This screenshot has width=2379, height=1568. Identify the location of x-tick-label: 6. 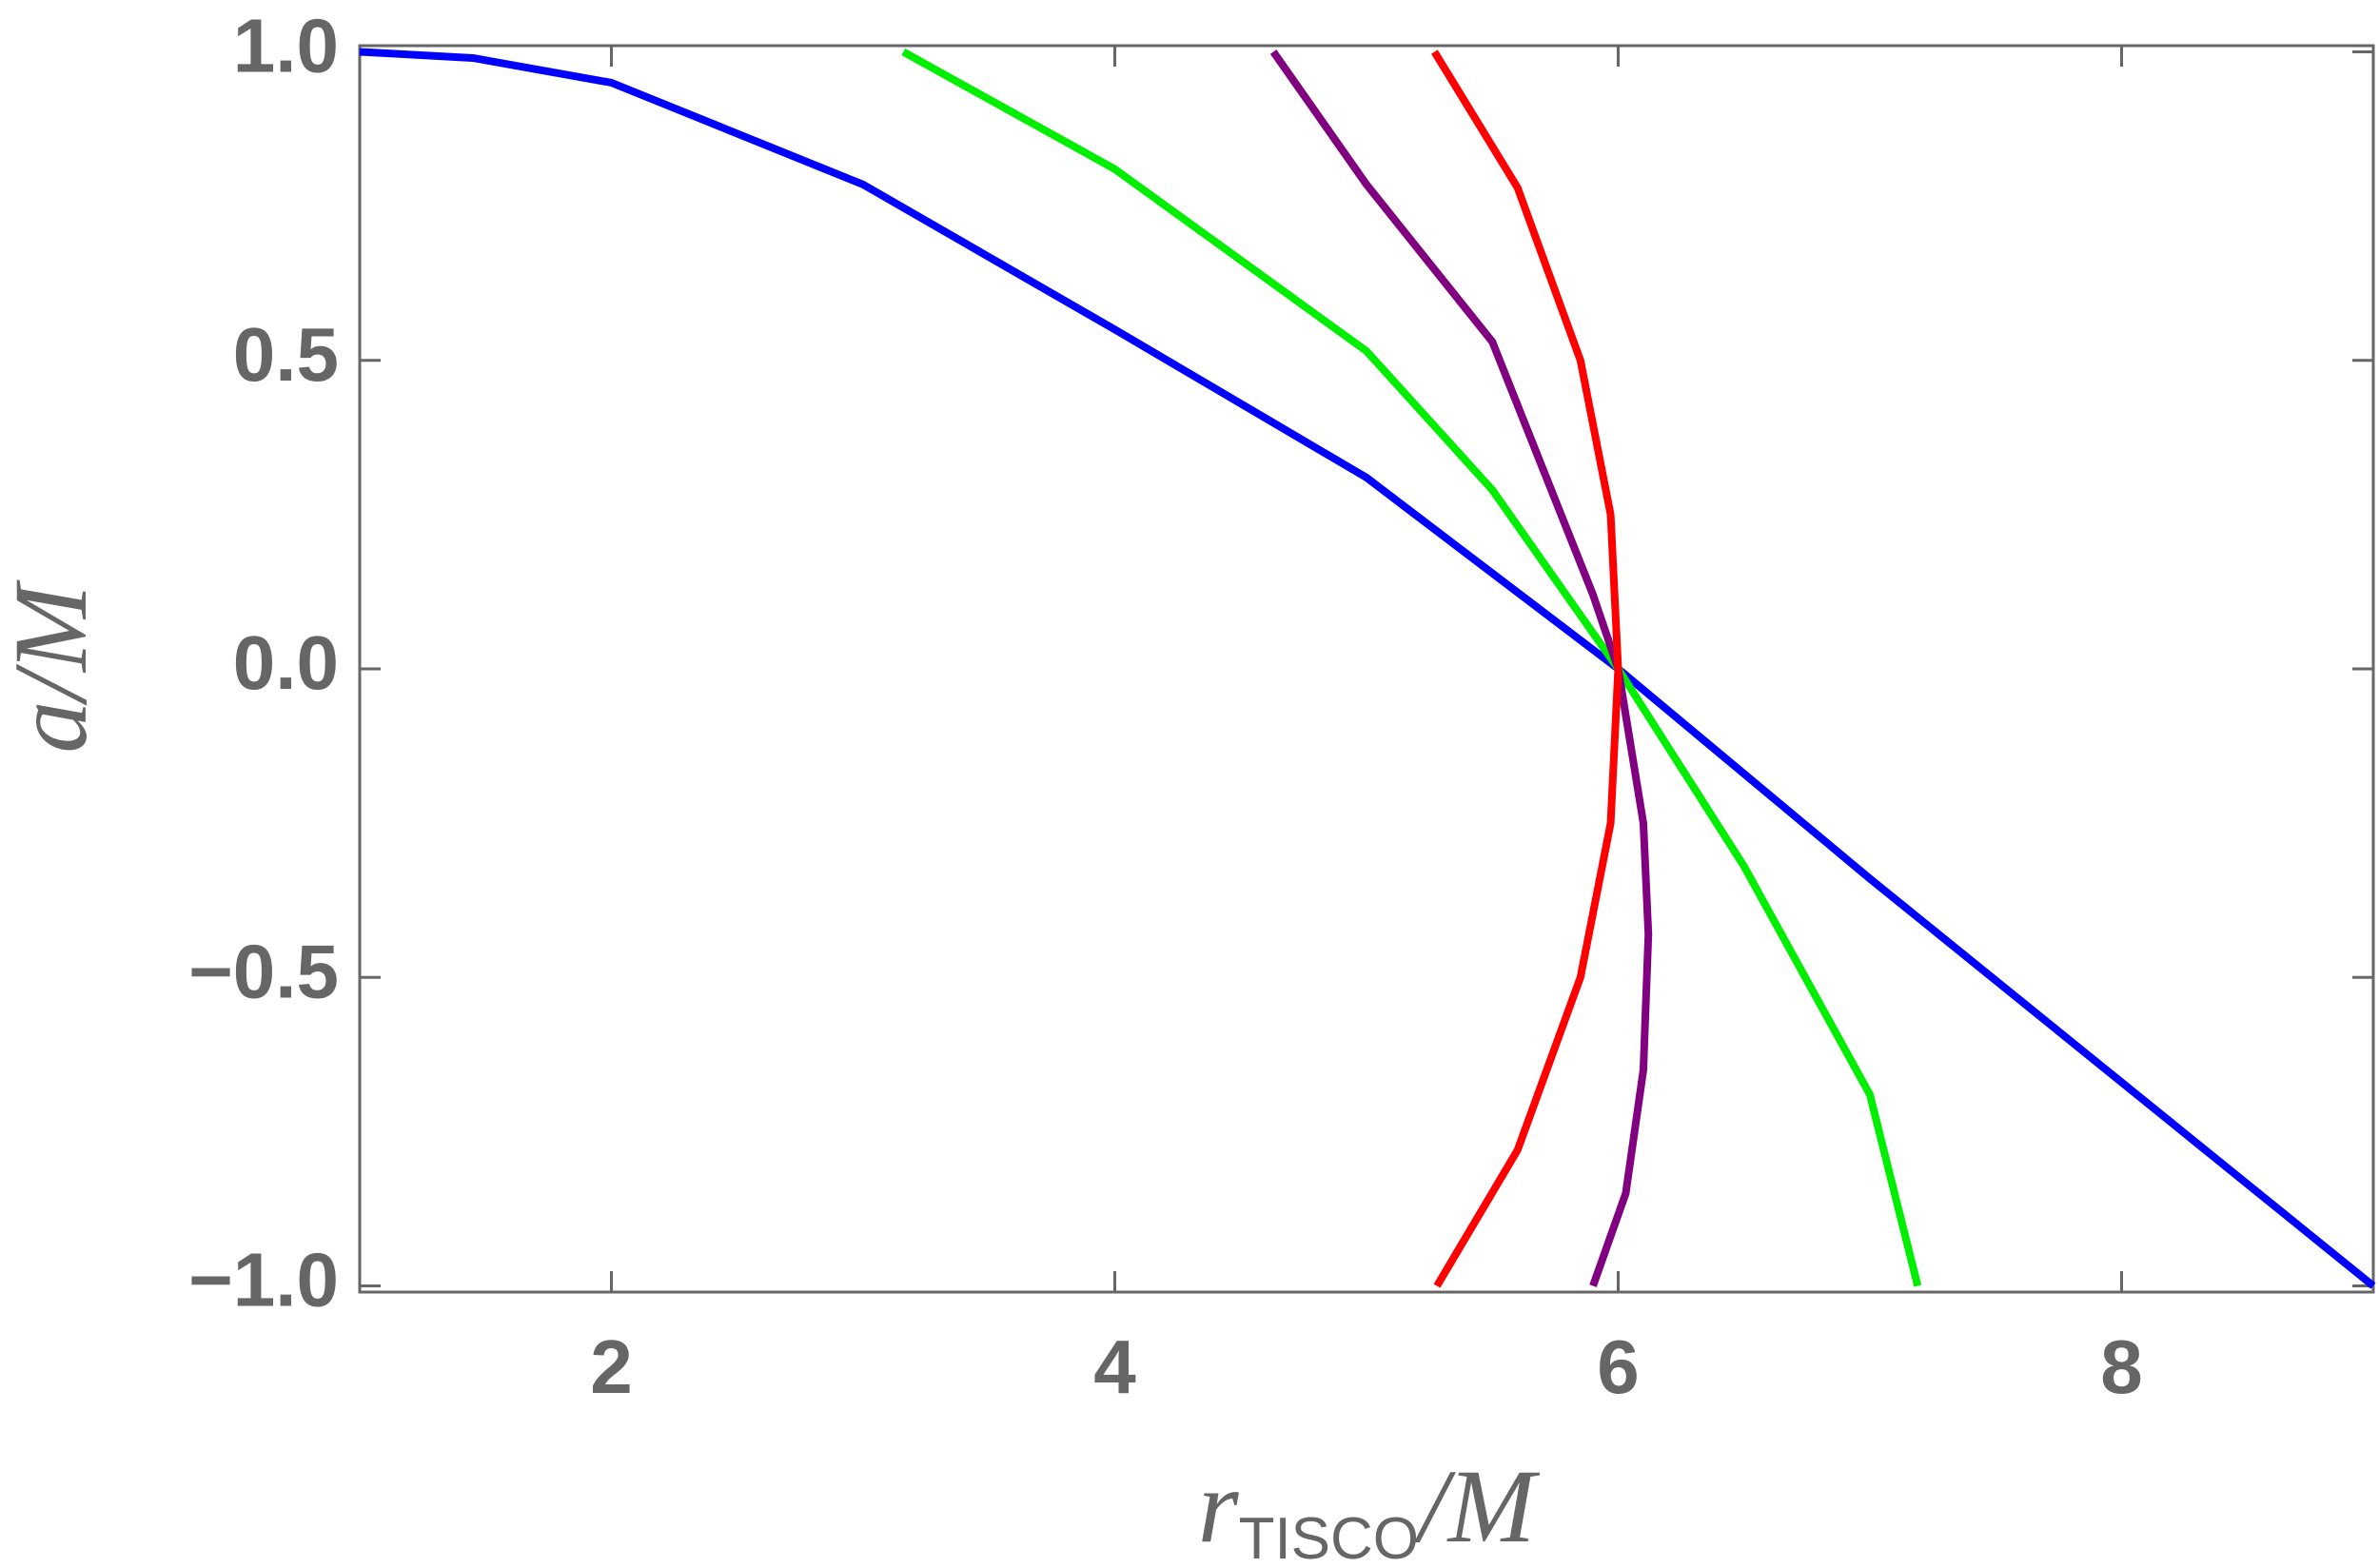
(1618, 1366).